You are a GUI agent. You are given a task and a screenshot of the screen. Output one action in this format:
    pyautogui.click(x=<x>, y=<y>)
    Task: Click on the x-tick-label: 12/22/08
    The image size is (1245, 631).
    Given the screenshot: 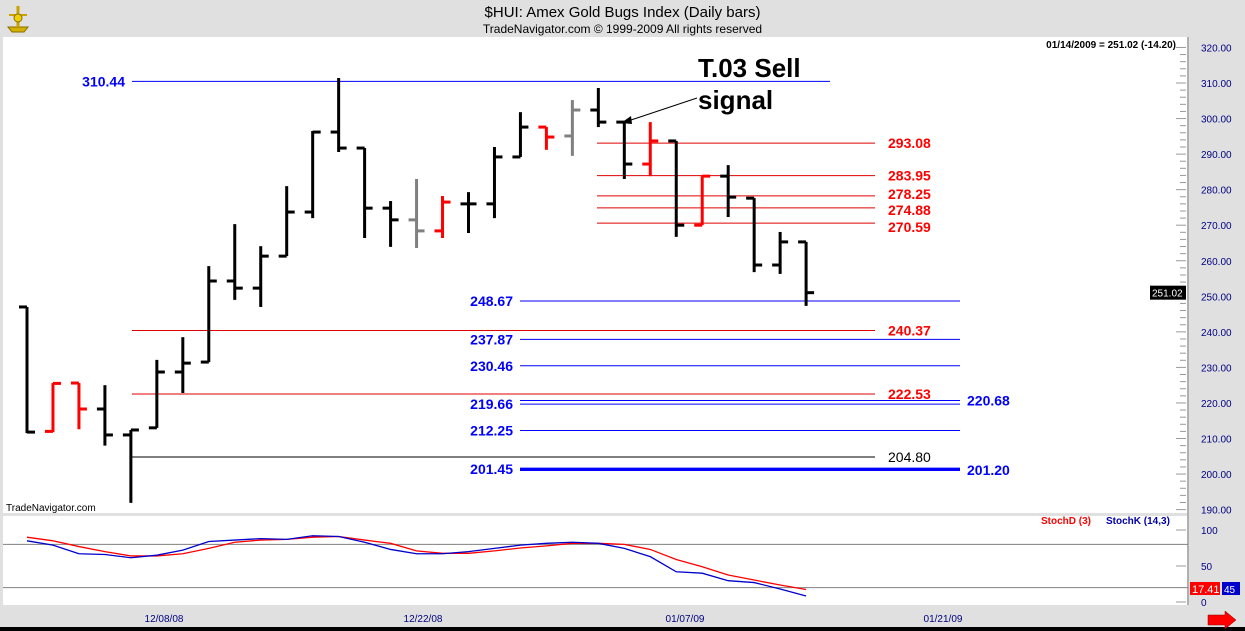 What is the action you would take?
    pyautogui.click(x=423, y=619)
    